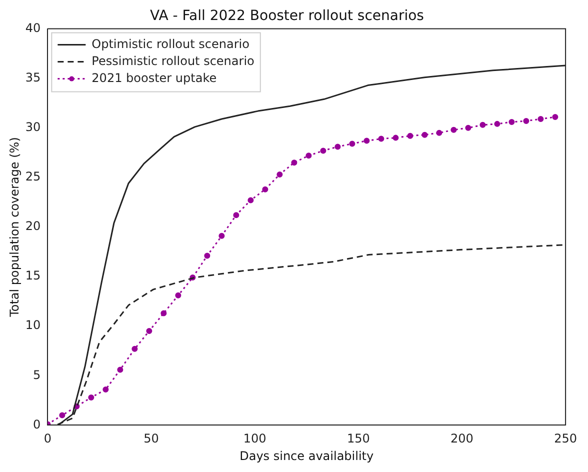  What do you see at coordinates (33, 127) in the screenshot?
I see `y-tick-label: 30` at bounding box center [33, 127].